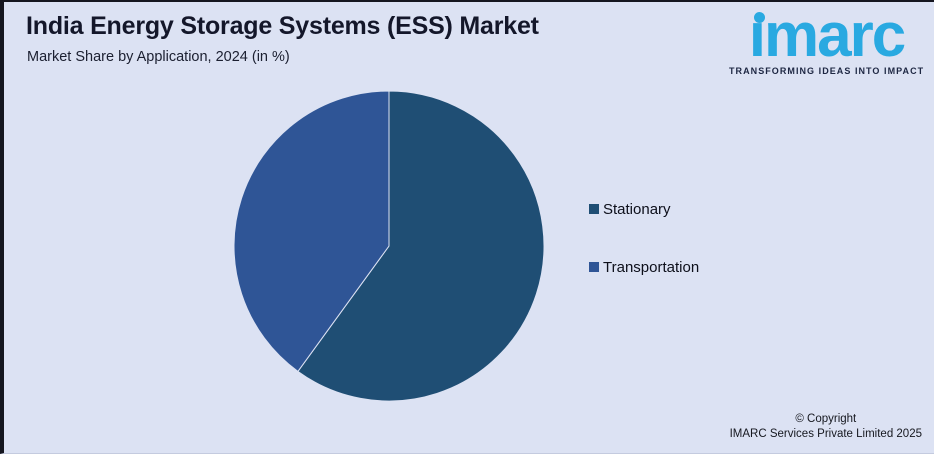 This screenshot has width=934, height=454. I want to click on imarc-logo: ımarc TRANSFORMING IDEAS INTO IMPACT, so click(827, 41).